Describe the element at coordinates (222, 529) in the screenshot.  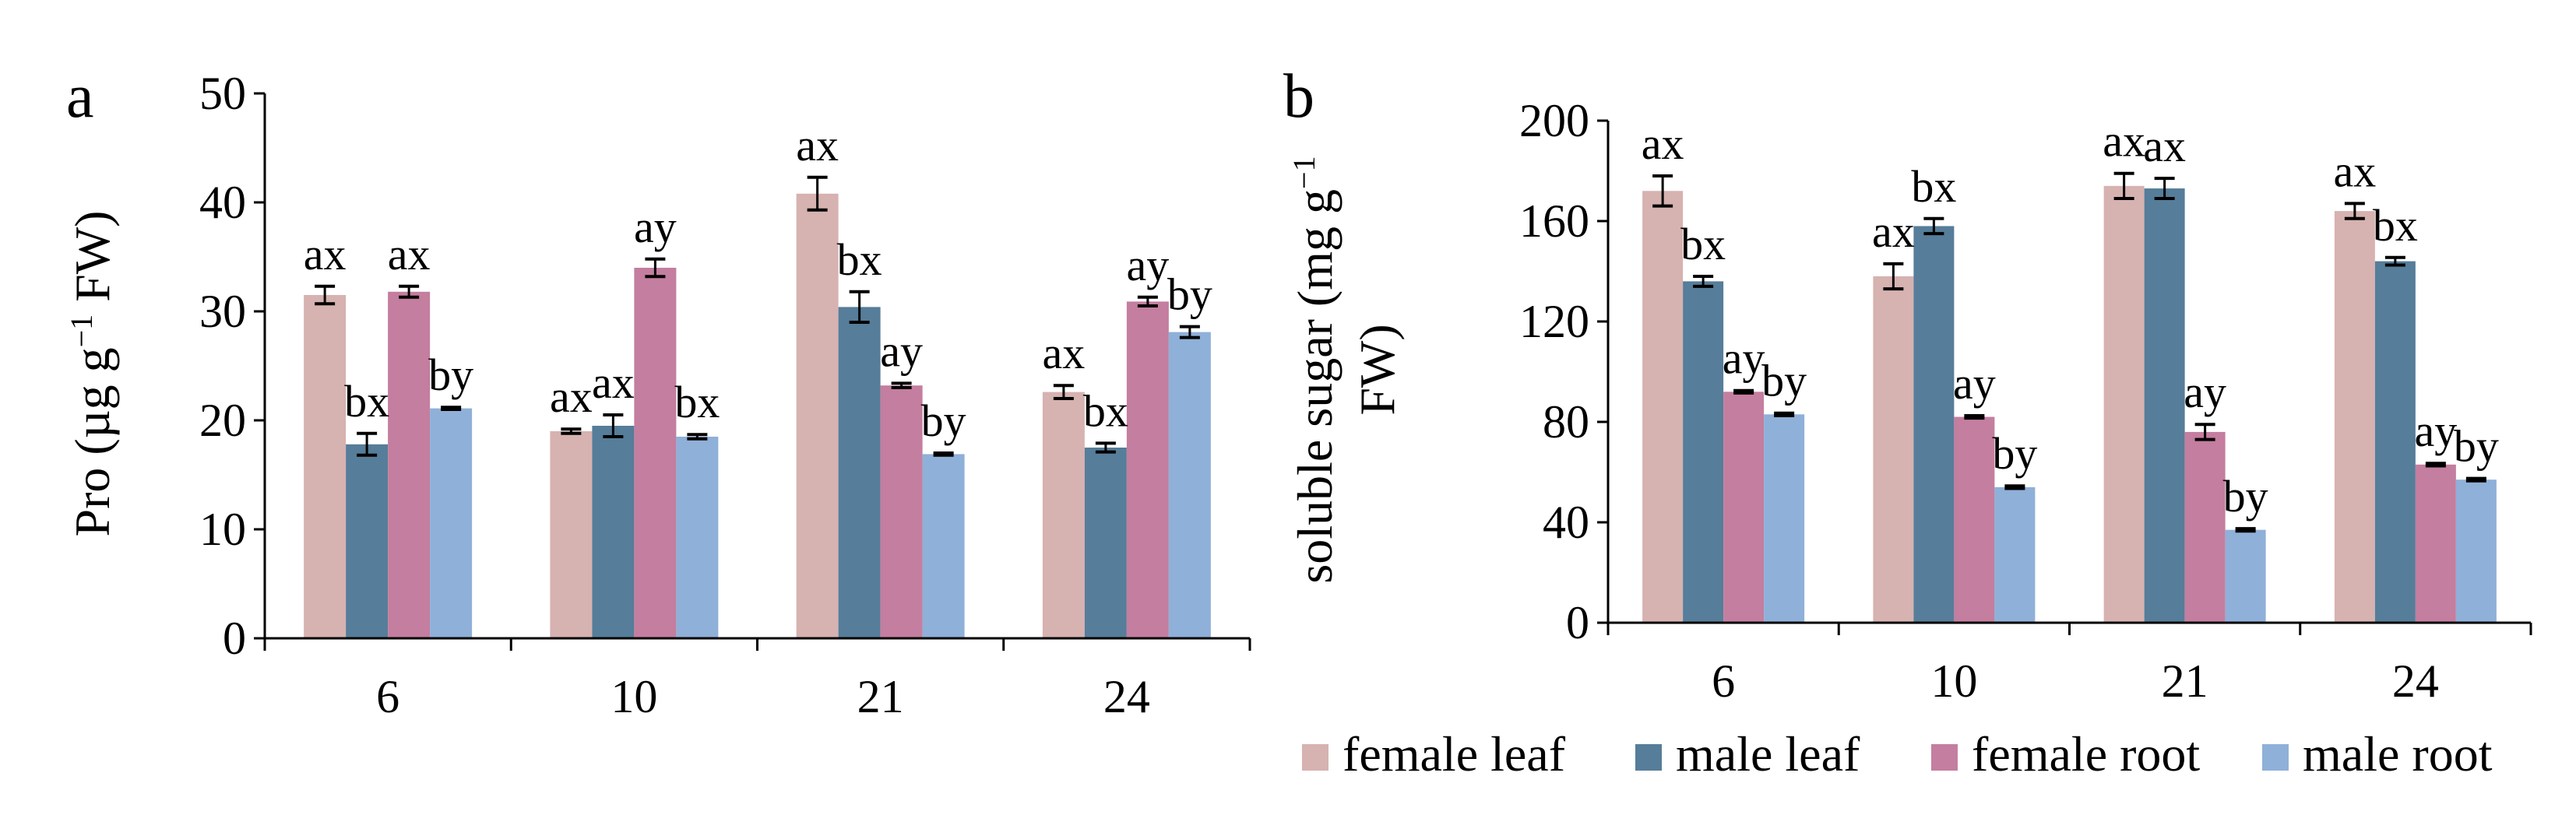
I see `panel-a-y-tick-label: 10` at that location.